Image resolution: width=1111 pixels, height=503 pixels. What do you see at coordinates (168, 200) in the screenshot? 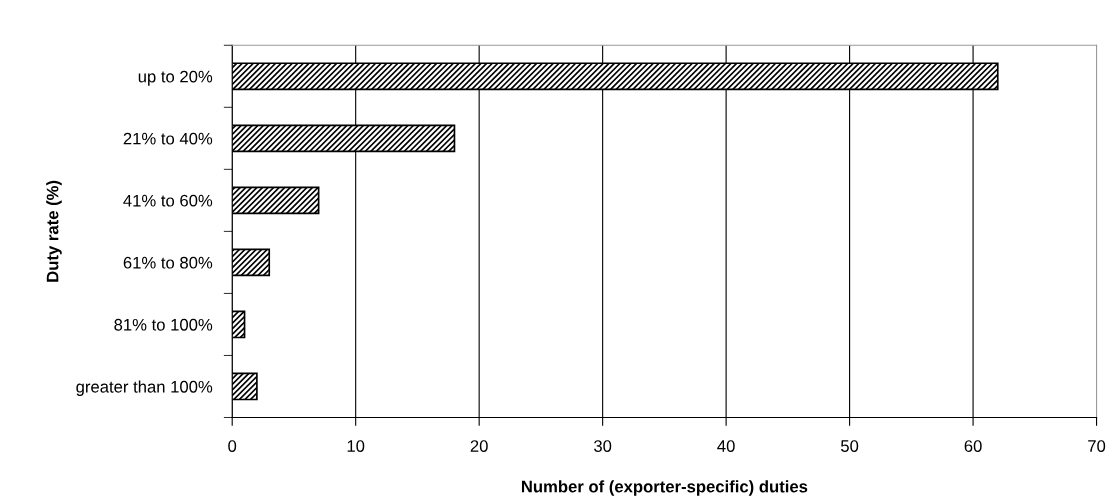
I see `y-tick-label: 41% to 60%` at bounding box center [168, 200].